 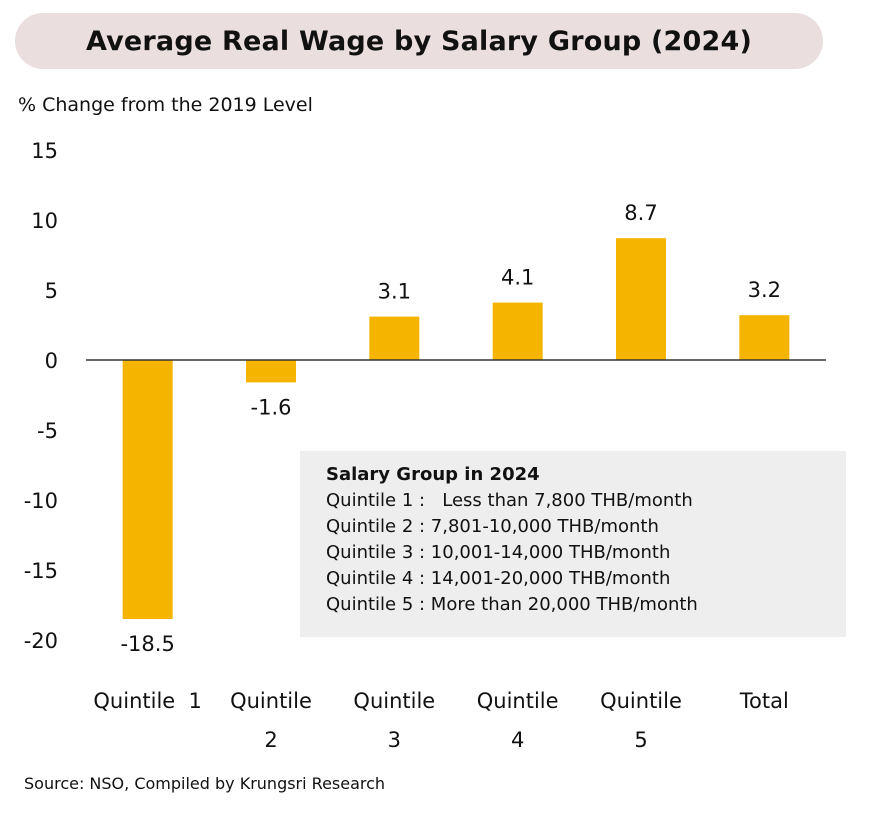 I want to click on data-label: 3.1, so click(x=394, y=292).